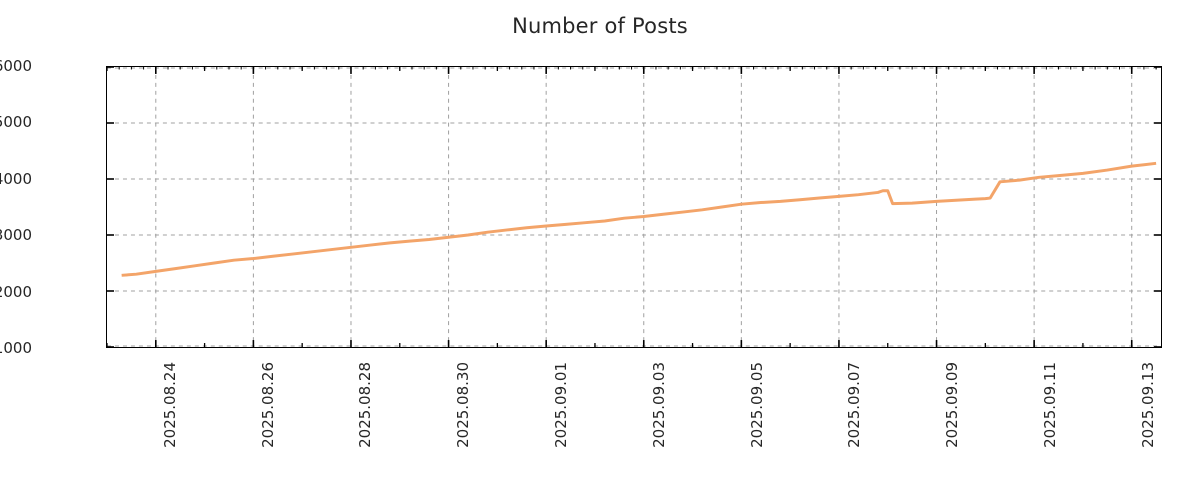 This screenshot has height=500, width=1200. Describe the element at coordinates (561, 405) in the screenshot. I see `x-tick-label: 2025.09.01` at that location.